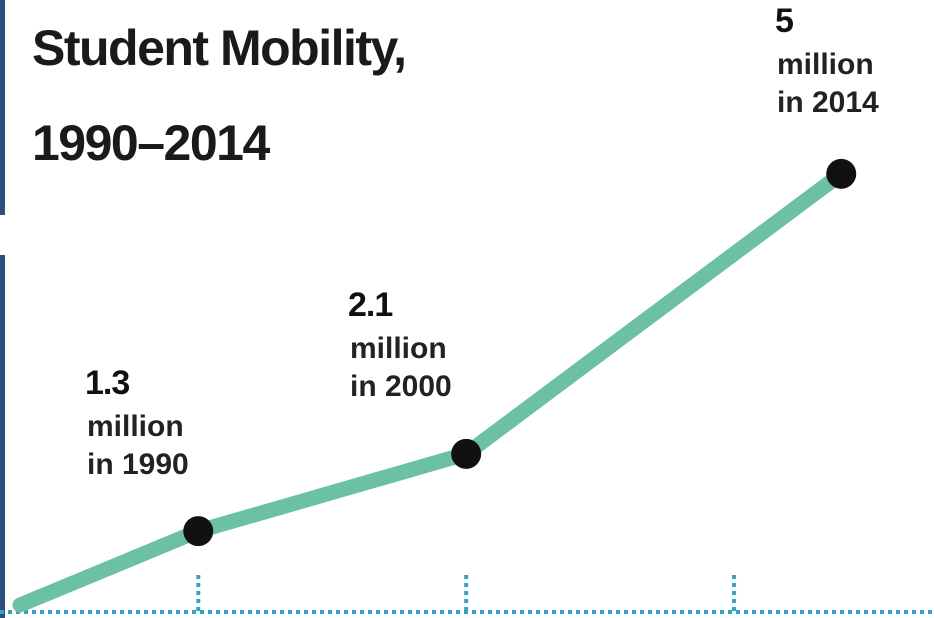 The width and height of the screenshot is (935, 618). What do you see at coordinates (219, 48) in the screenshot?
I see `chart-title: Student Mobility,` at bounding box center [219, 48].